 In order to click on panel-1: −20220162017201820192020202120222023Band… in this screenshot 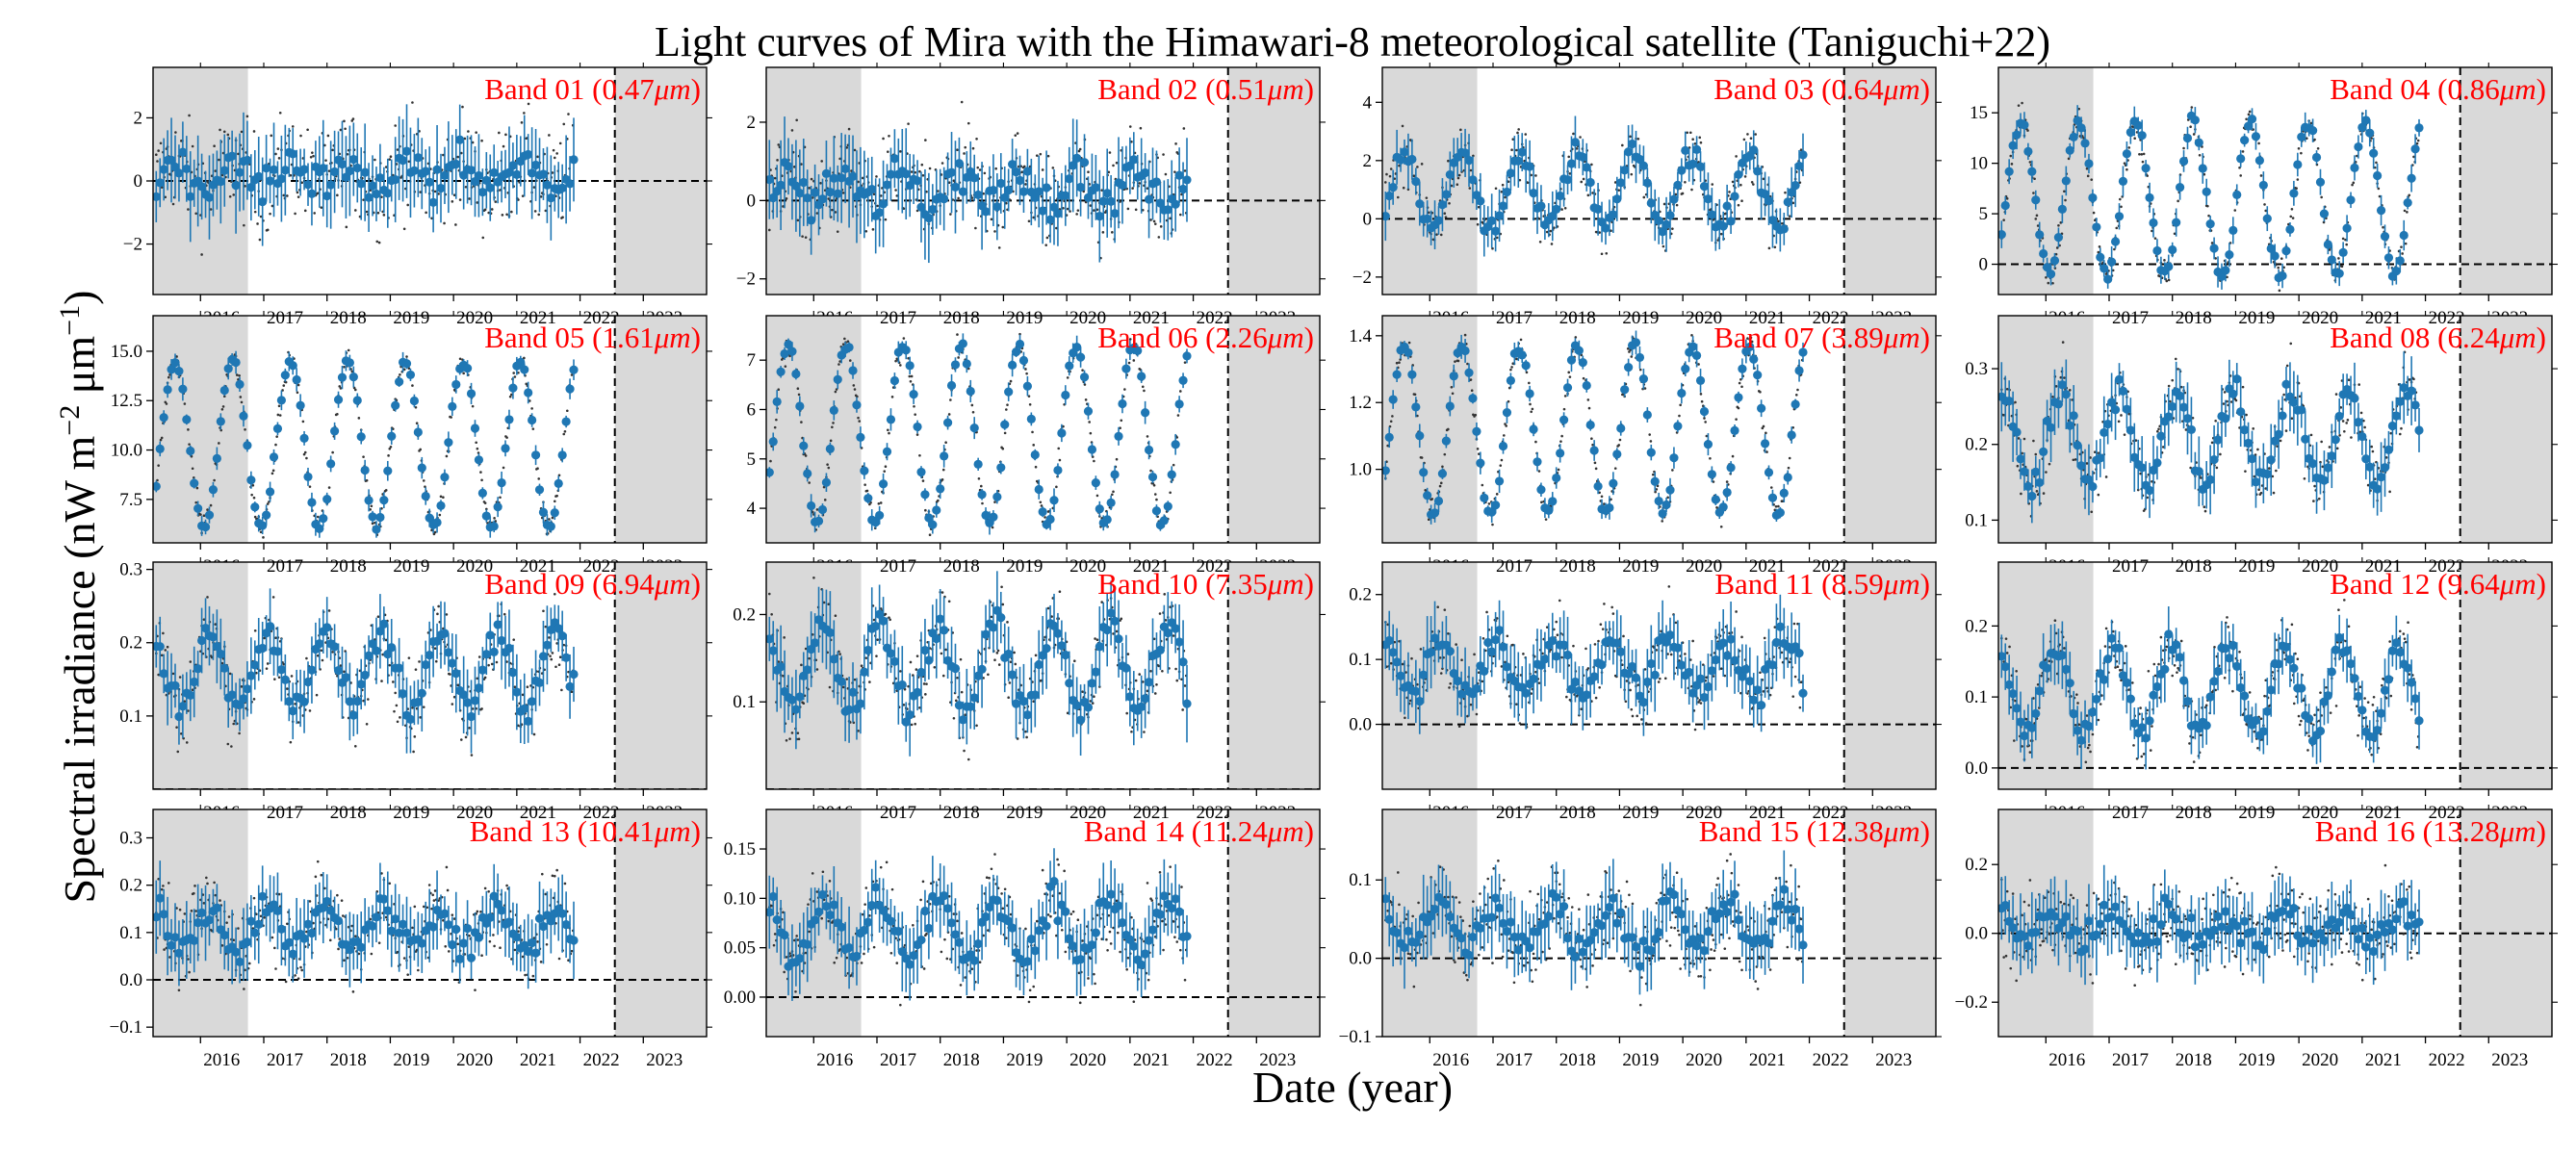, I will do `click(418, 195)`.